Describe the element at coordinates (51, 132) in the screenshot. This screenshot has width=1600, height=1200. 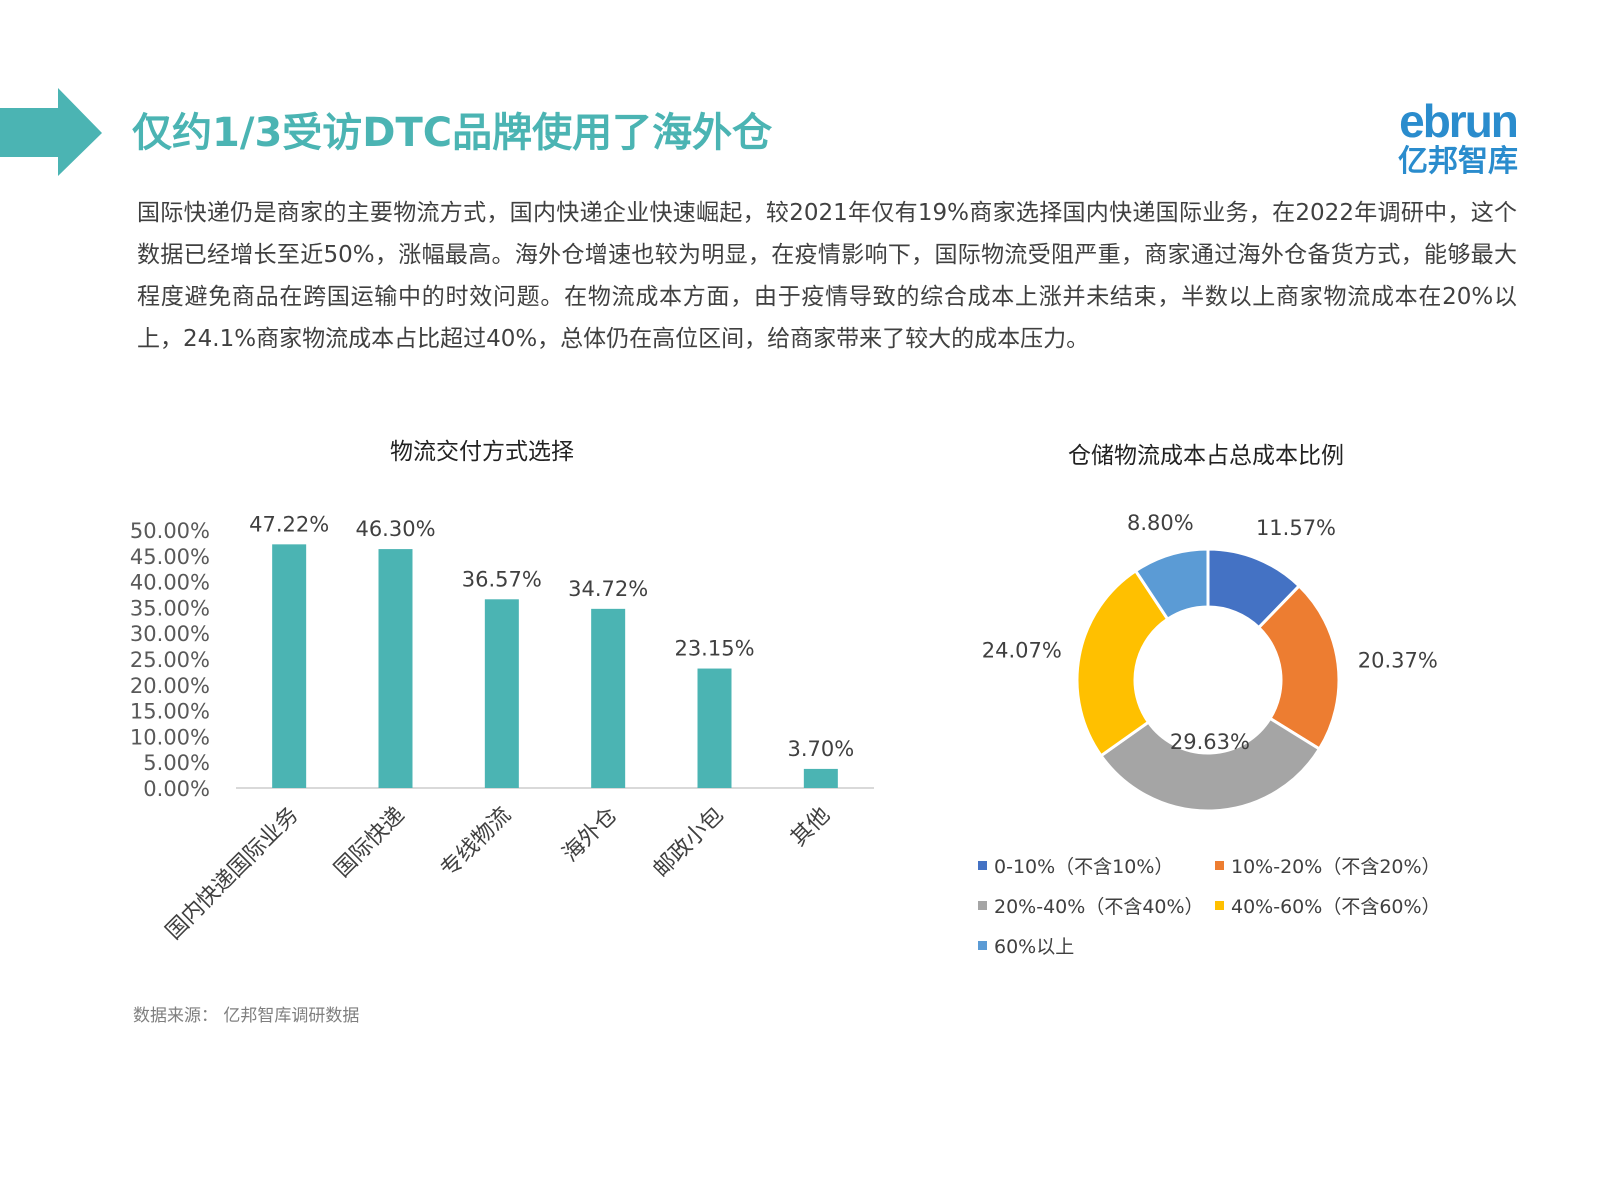
I see `header-arrow-icon` at that location.